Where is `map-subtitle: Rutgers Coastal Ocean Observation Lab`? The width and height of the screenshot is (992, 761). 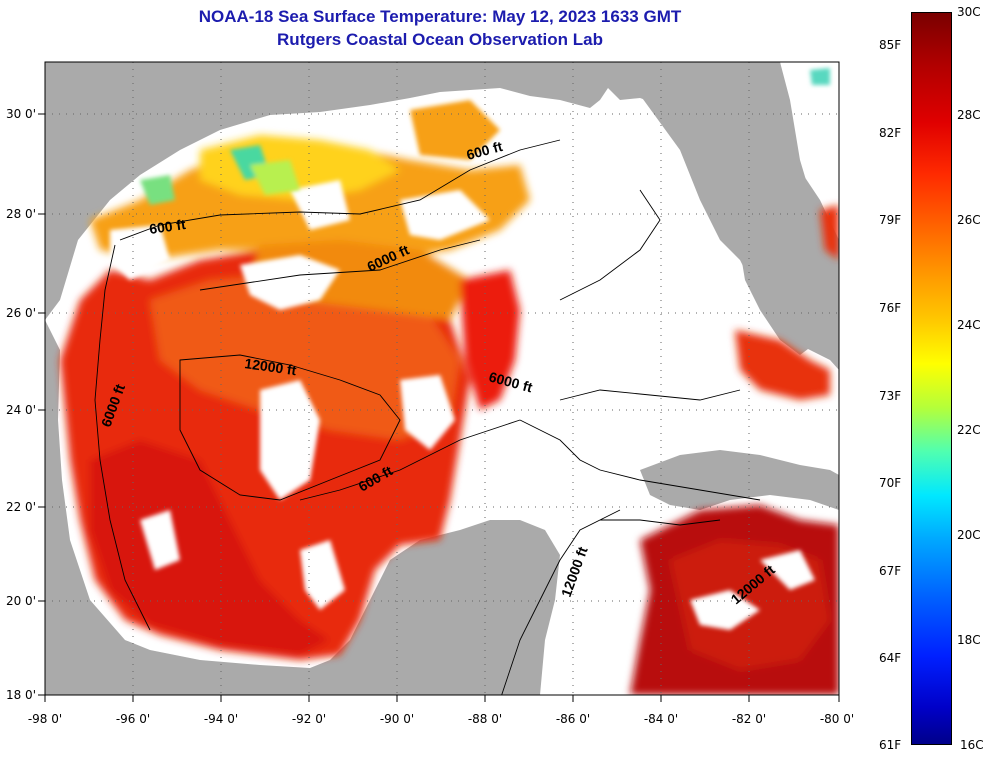
map-subtitle: Rutgers Coastal Ocean Observation Lab is located at coordinates (440, 39).